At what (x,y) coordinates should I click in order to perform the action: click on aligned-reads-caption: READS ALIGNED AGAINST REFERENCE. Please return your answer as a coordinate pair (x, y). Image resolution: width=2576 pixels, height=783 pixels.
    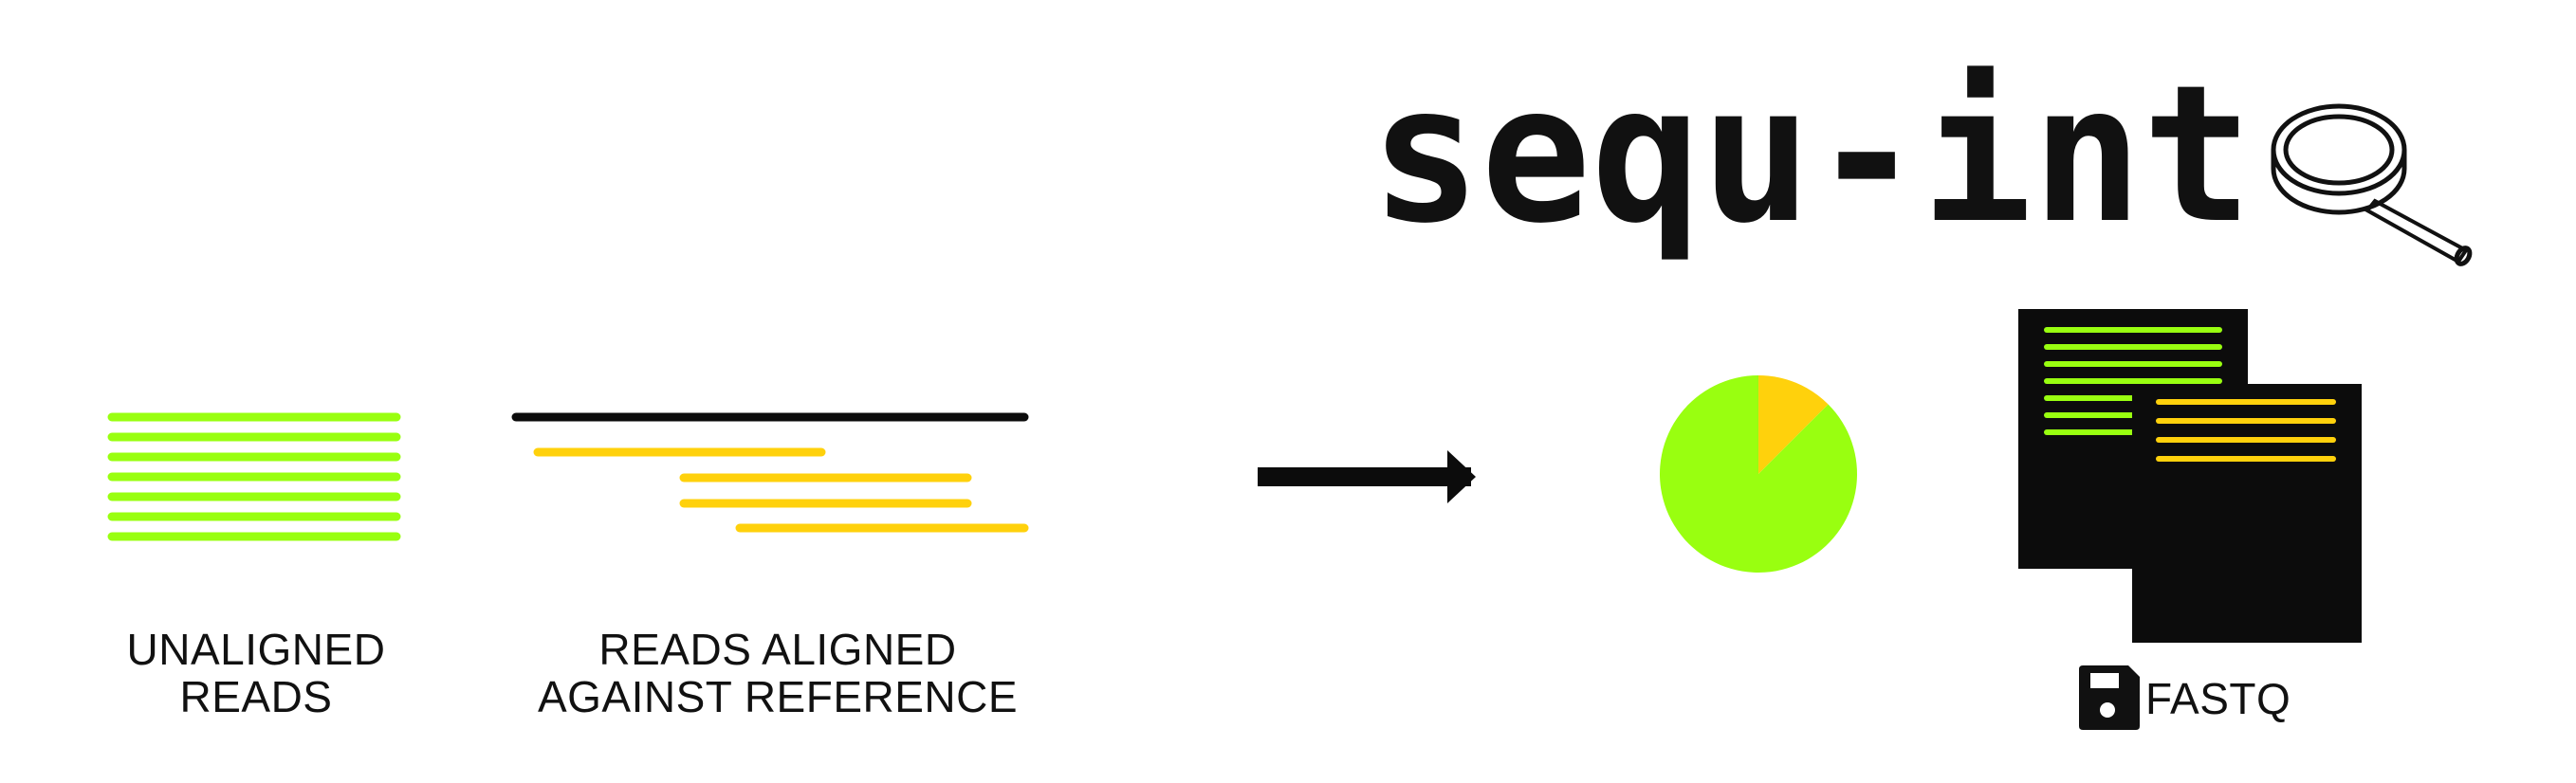
    Looking at the image, I should click on (778, 673).